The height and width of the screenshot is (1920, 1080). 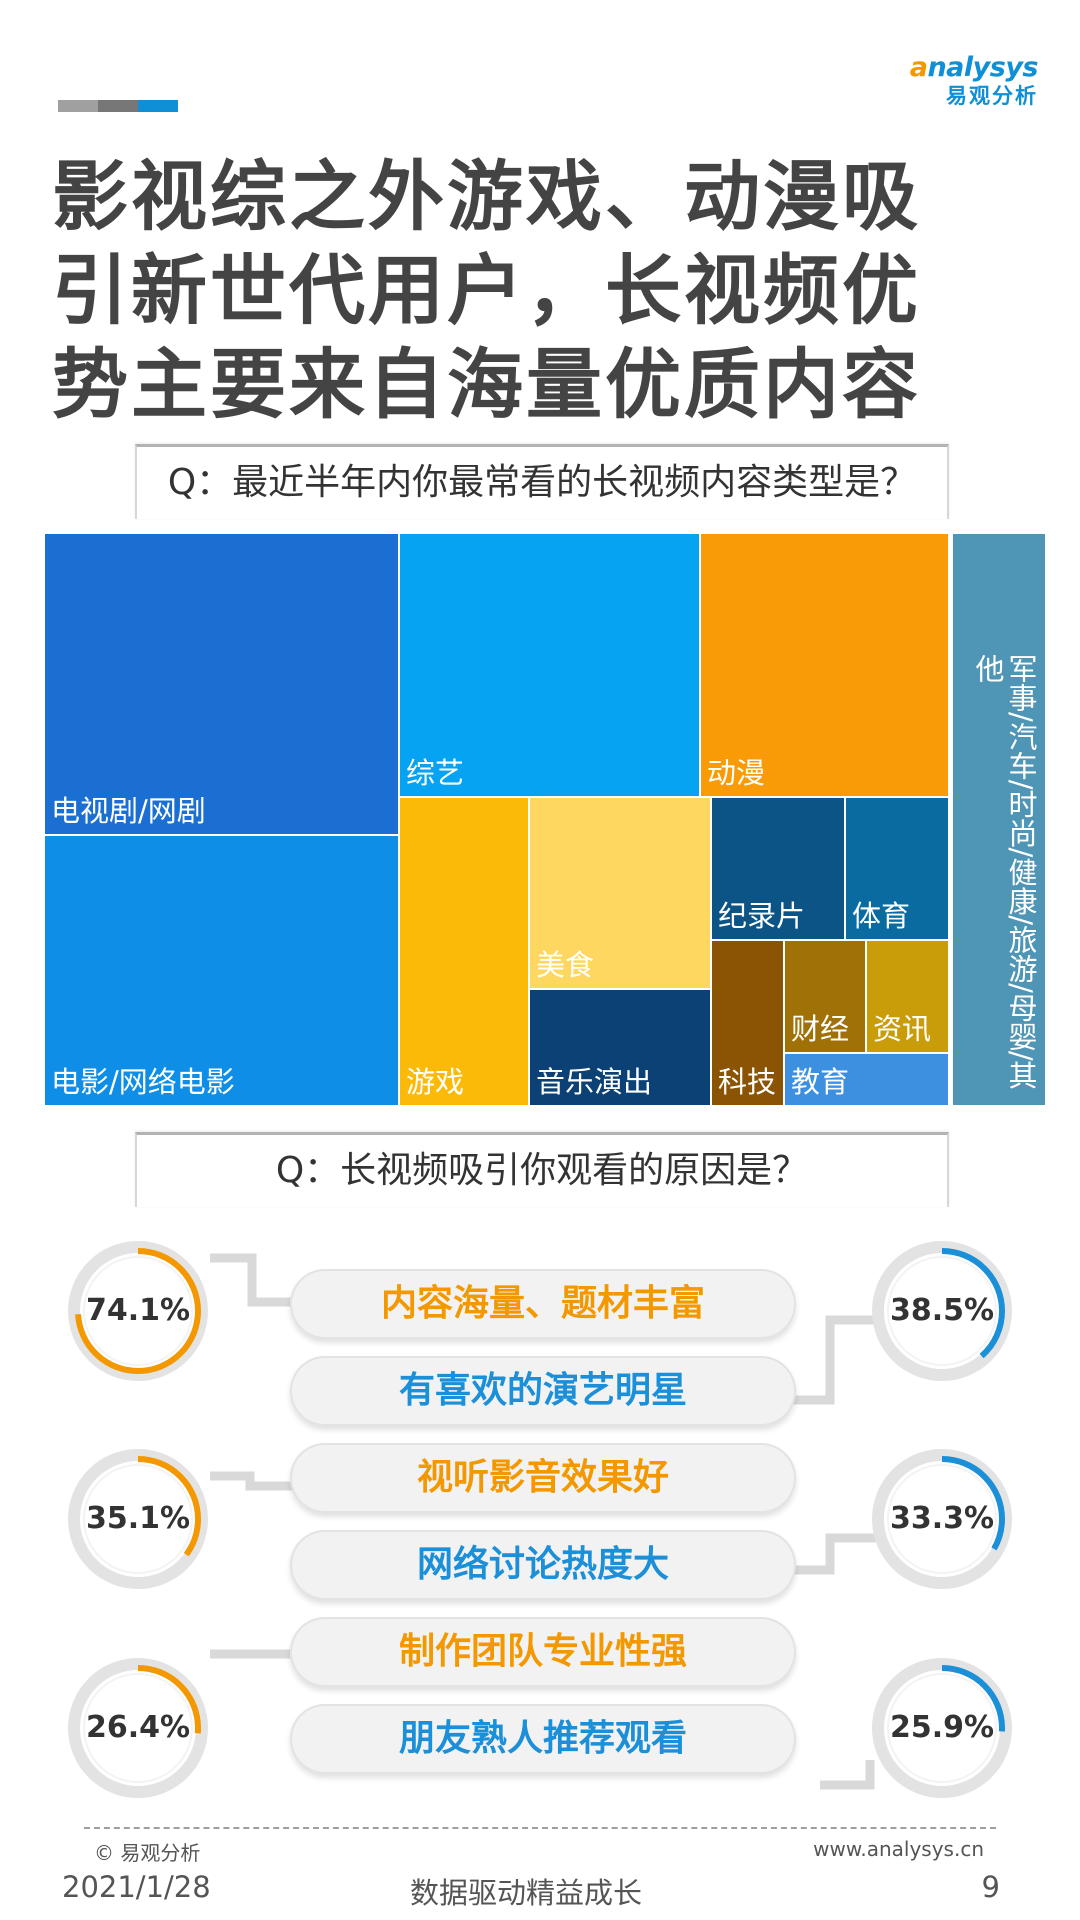 I want to click on reason-pill-audiovisual: 视听影音效果好, so click(x=543, y=1478).